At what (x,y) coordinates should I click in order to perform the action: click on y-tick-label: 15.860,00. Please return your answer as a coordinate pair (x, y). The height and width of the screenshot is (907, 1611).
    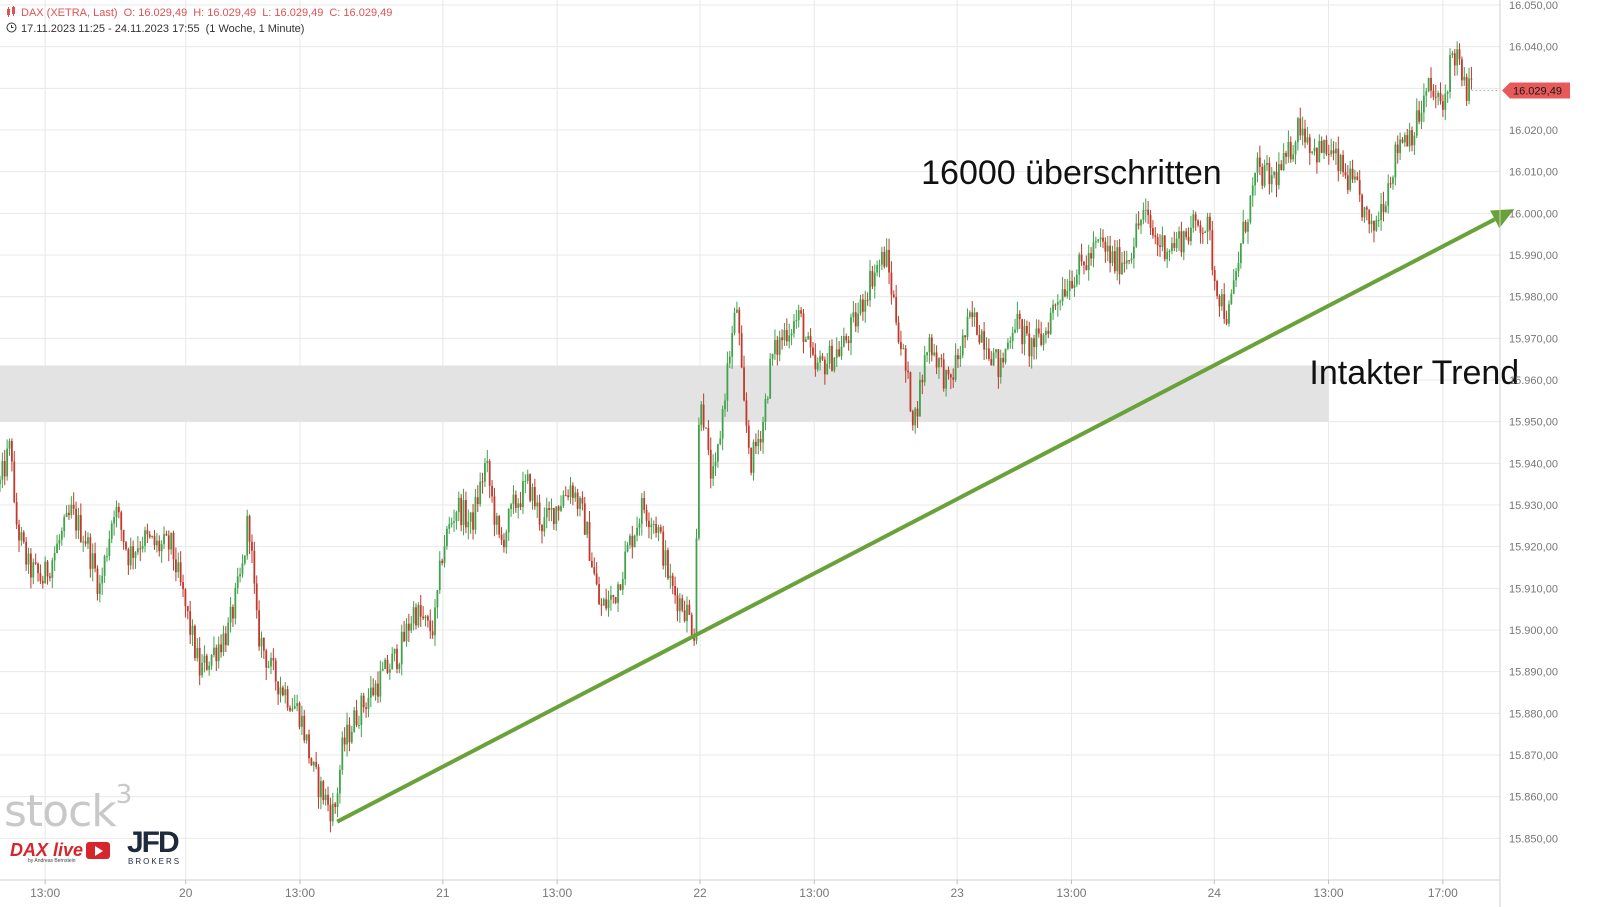
    Looking at the image, I should click on (1533, 798).